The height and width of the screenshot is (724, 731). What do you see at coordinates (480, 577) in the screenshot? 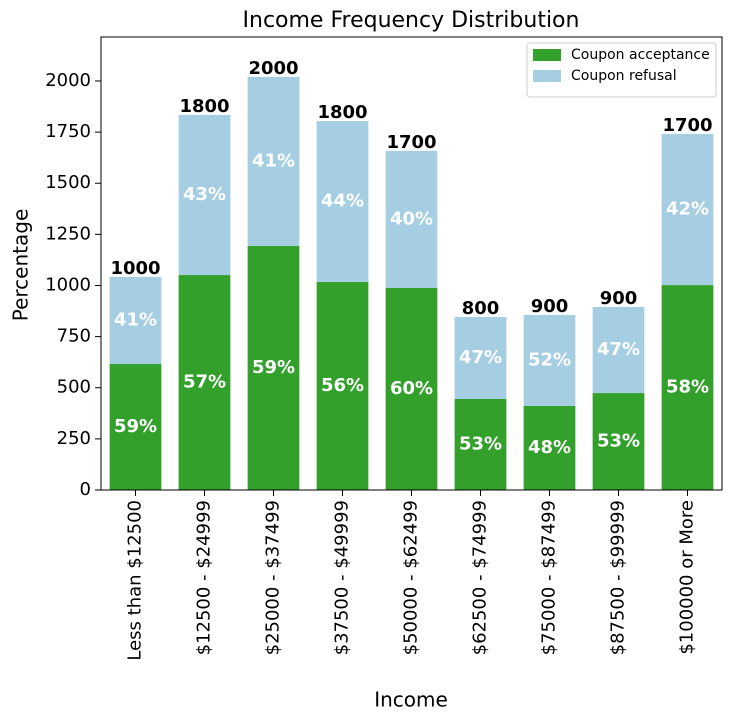
I see `x-tick-label: $62500 - $74999` at bounding box center [480, 577].